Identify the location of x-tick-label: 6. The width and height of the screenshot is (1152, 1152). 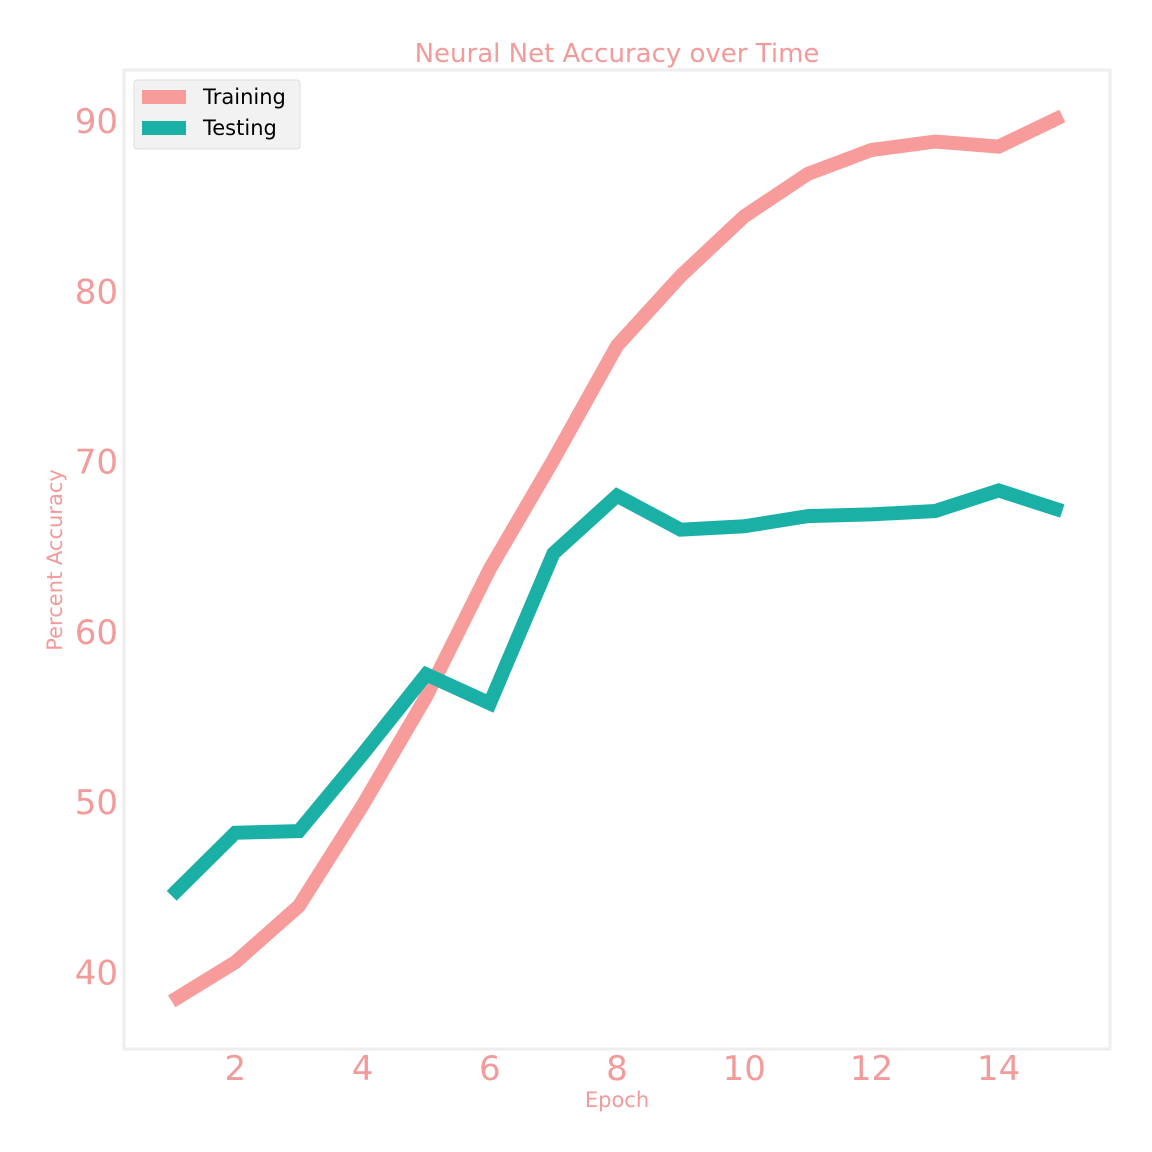
(490, 1069).